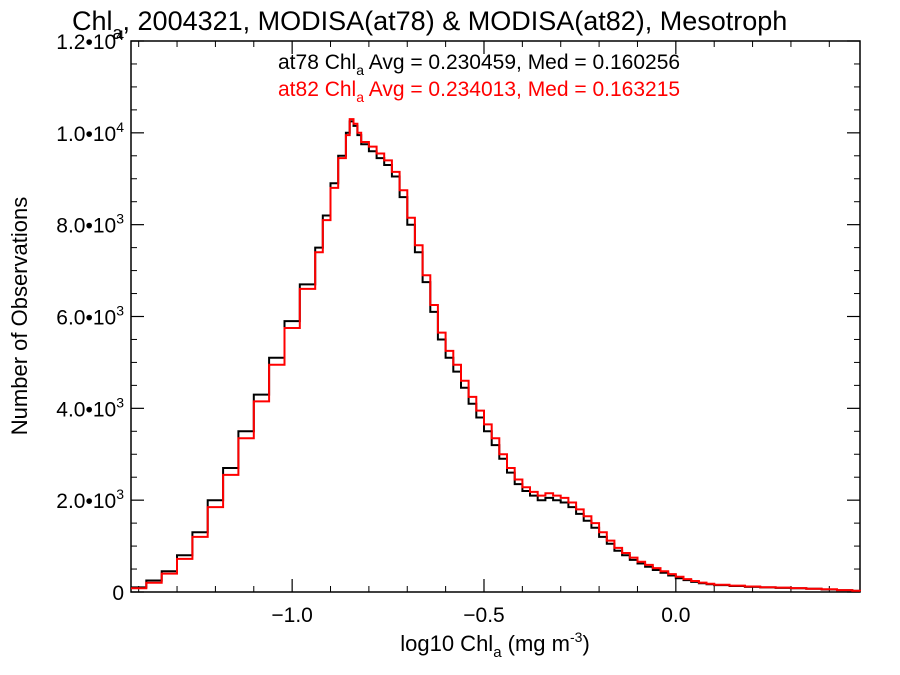 Image resolution: width=900 pixels, height=675 pixels. What do you see at coordinates (92, 21) in the screenshot?
I see `chart-title-prefix: Chl` at bounding box center [92, 21].